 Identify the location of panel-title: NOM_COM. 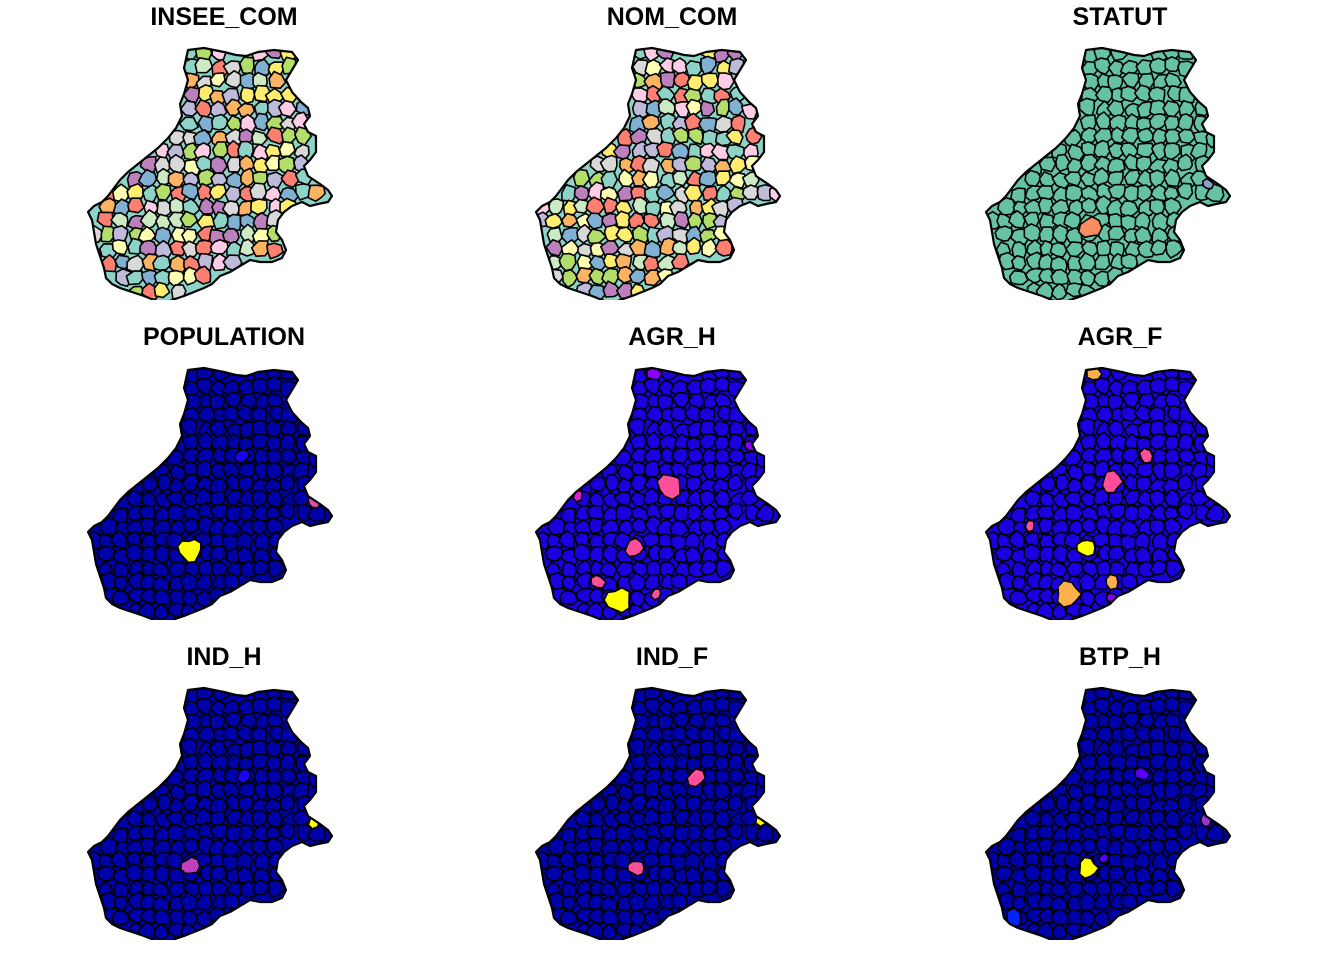
(672, 17).